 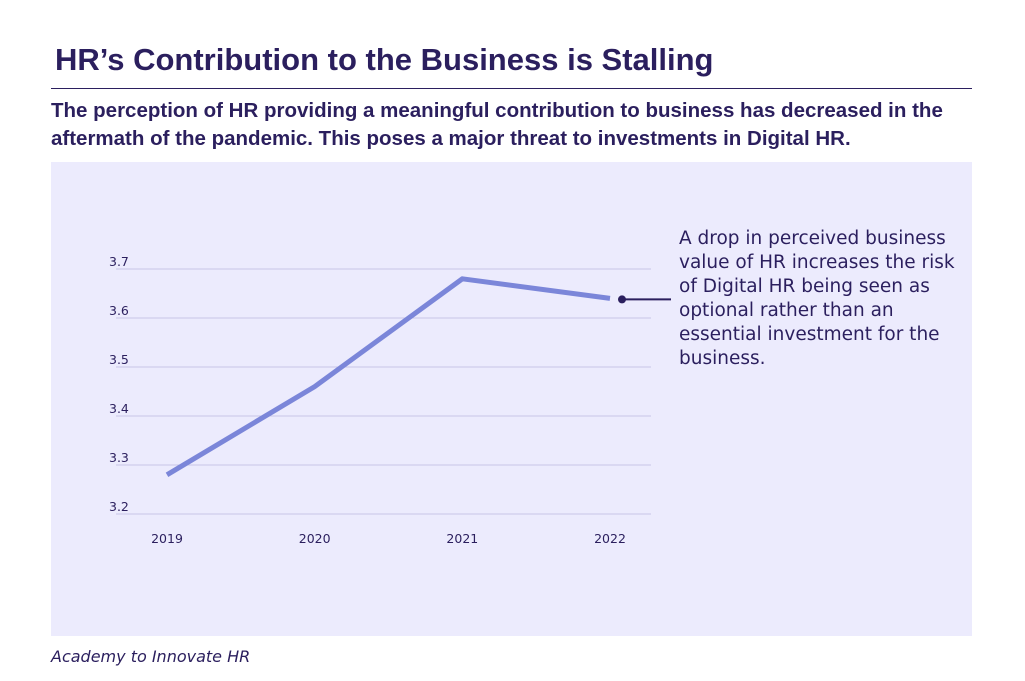 What do you see at coordinates (388, 538) in the screenshot?
I see `x-axis-ticks: 2019 2020 2021 2022` at bounding box center [388, 538].